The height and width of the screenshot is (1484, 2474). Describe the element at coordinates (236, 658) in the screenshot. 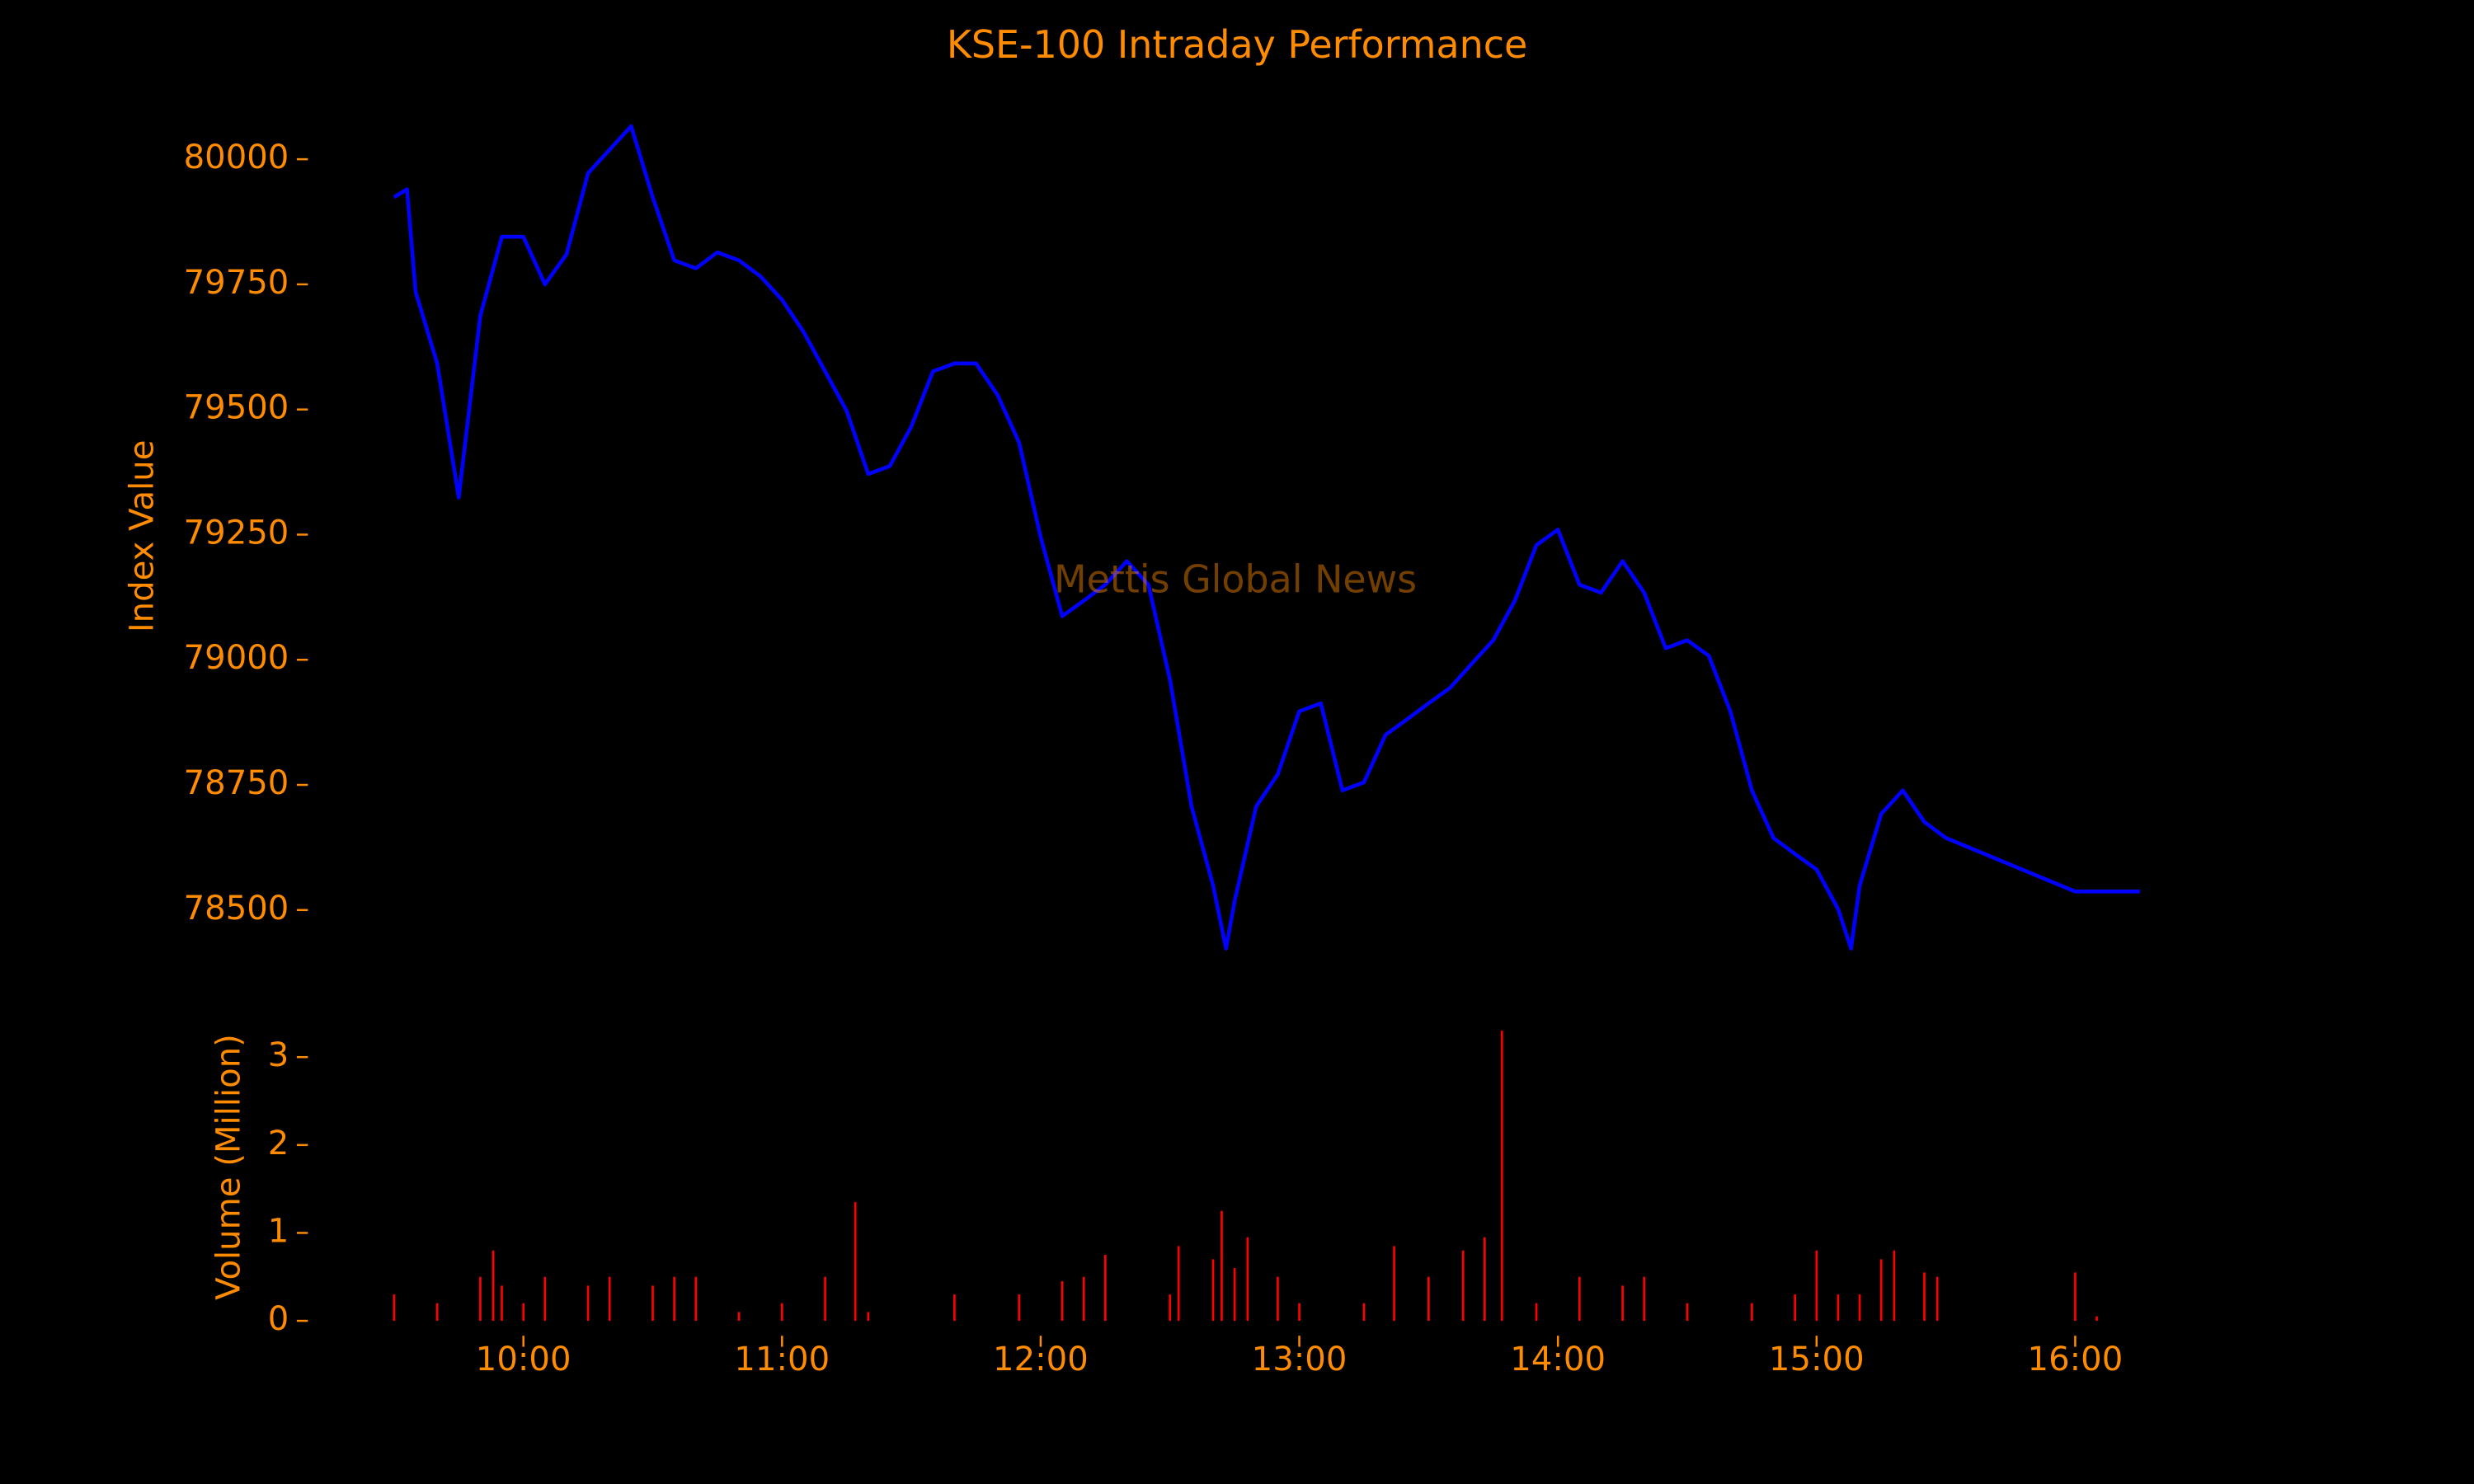

I see `y-tick-label: 79000` at that location.